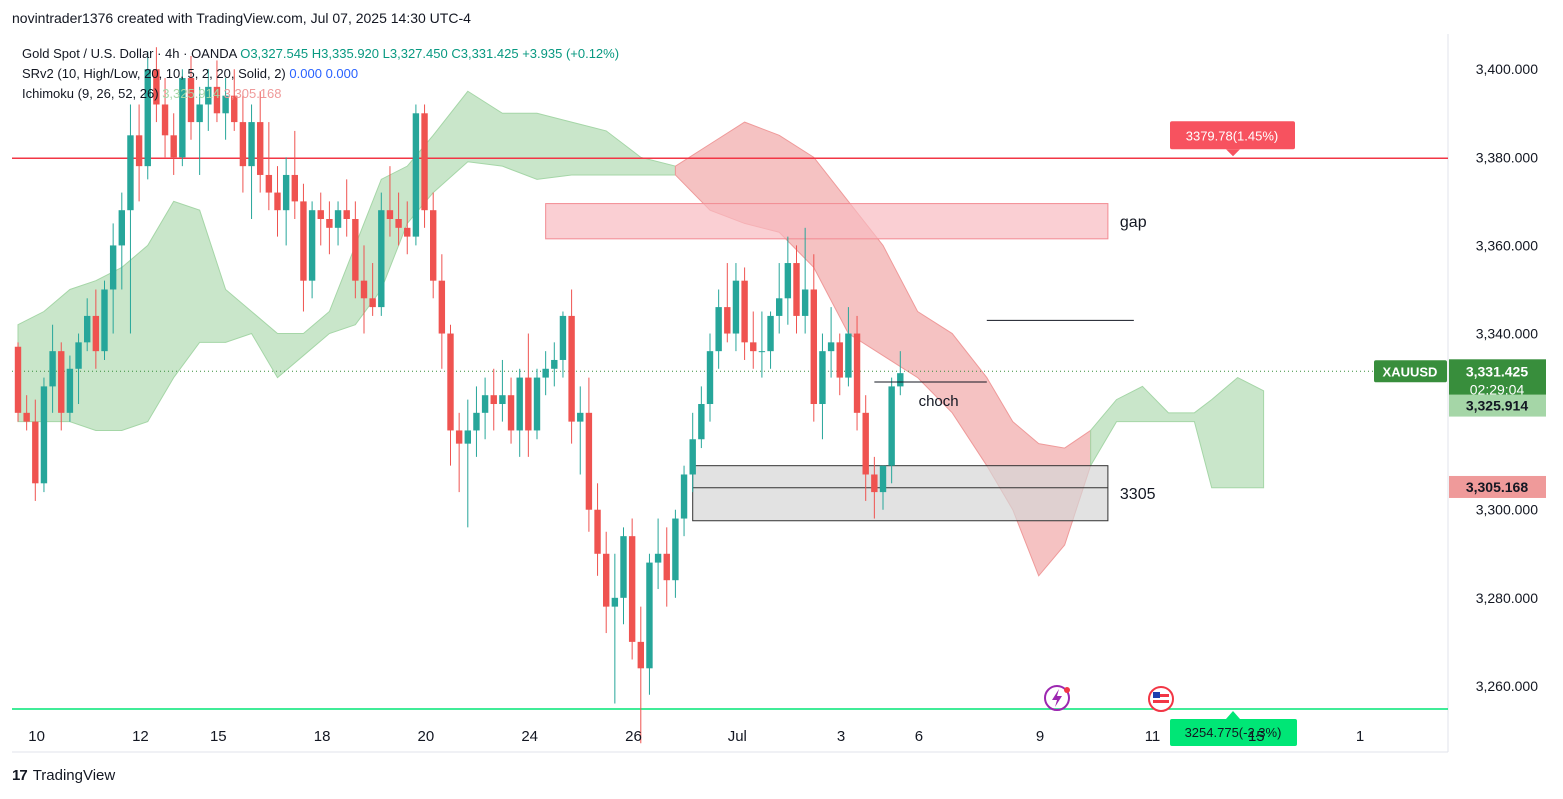  I want to click on legend-low: L3,327.450, so click(415, 53).